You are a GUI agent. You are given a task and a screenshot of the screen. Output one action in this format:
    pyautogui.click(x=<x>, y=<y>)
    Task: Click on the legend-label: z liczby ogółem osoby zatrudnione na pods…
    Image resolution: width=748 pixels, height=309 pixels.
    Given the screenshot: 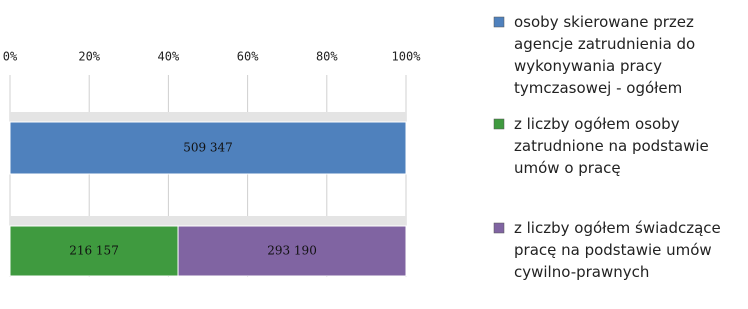 What is the action you would take?
    pyautogui.click(x=611, y=146)
    